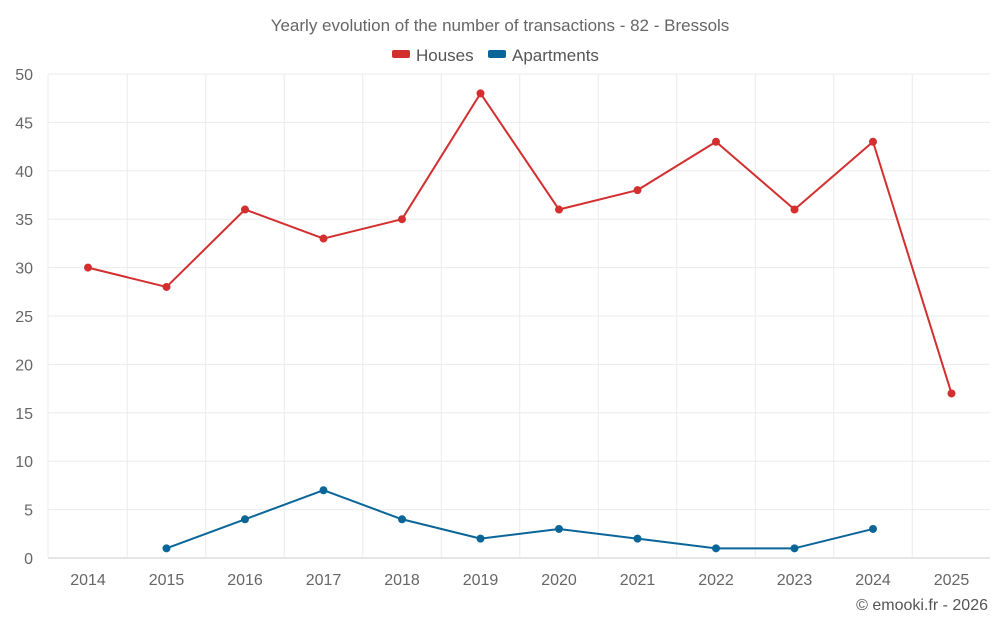 The height and width of the screenshot is (625, 1000). I want to click on x-tick-label: 2023, so click(795, 580).